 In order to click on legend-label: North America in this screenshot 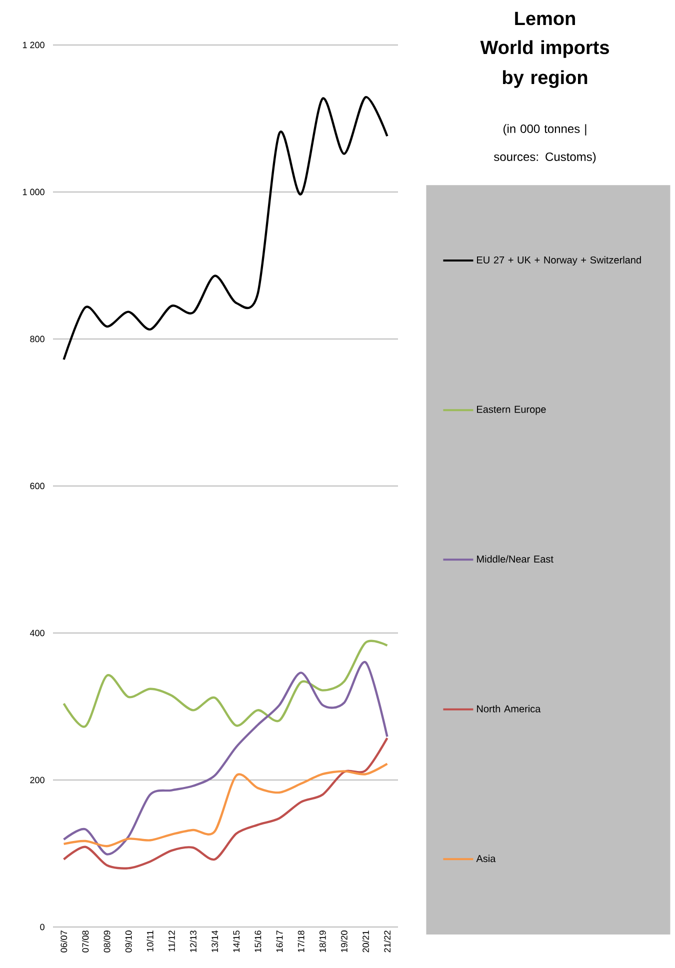, I will do `click(509, 708)`.